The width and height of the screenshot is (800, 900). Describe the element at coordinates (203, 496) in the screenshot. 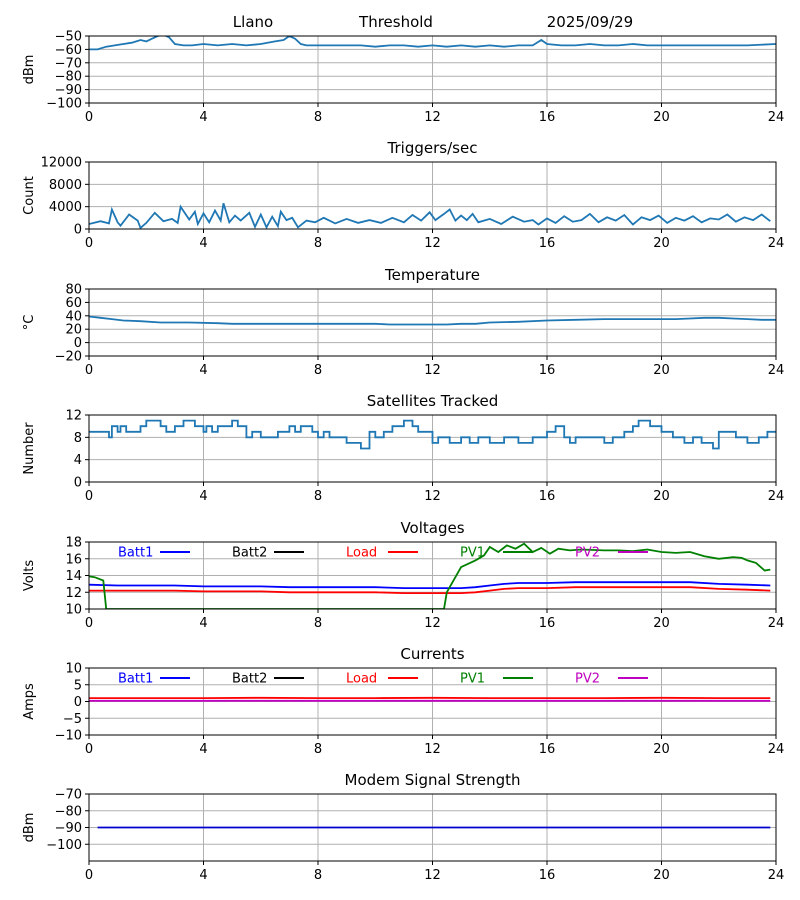

I see `satellites-xtick-label: 4` at that location.